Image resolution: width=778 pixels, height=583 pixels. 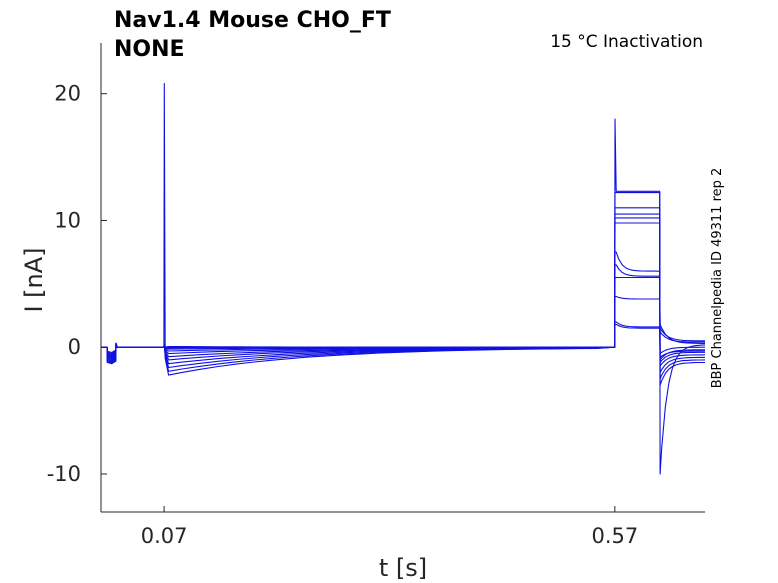 I want to click on y-tick-label: 20, so click(x=67, y=94).